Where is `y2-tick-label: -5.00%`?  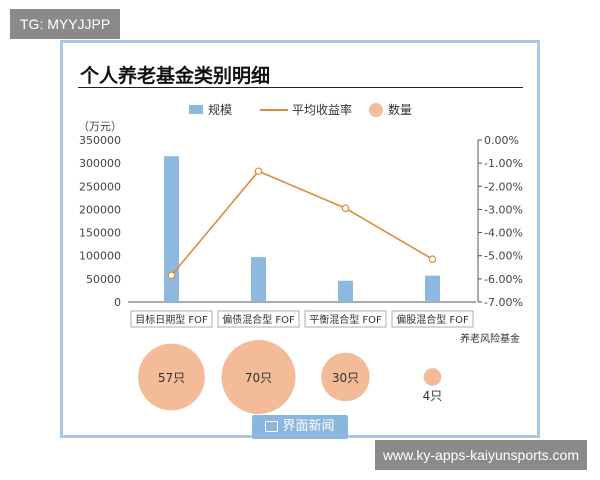 y2-tick-label: -5.00% is located at coordinates (503, 256).